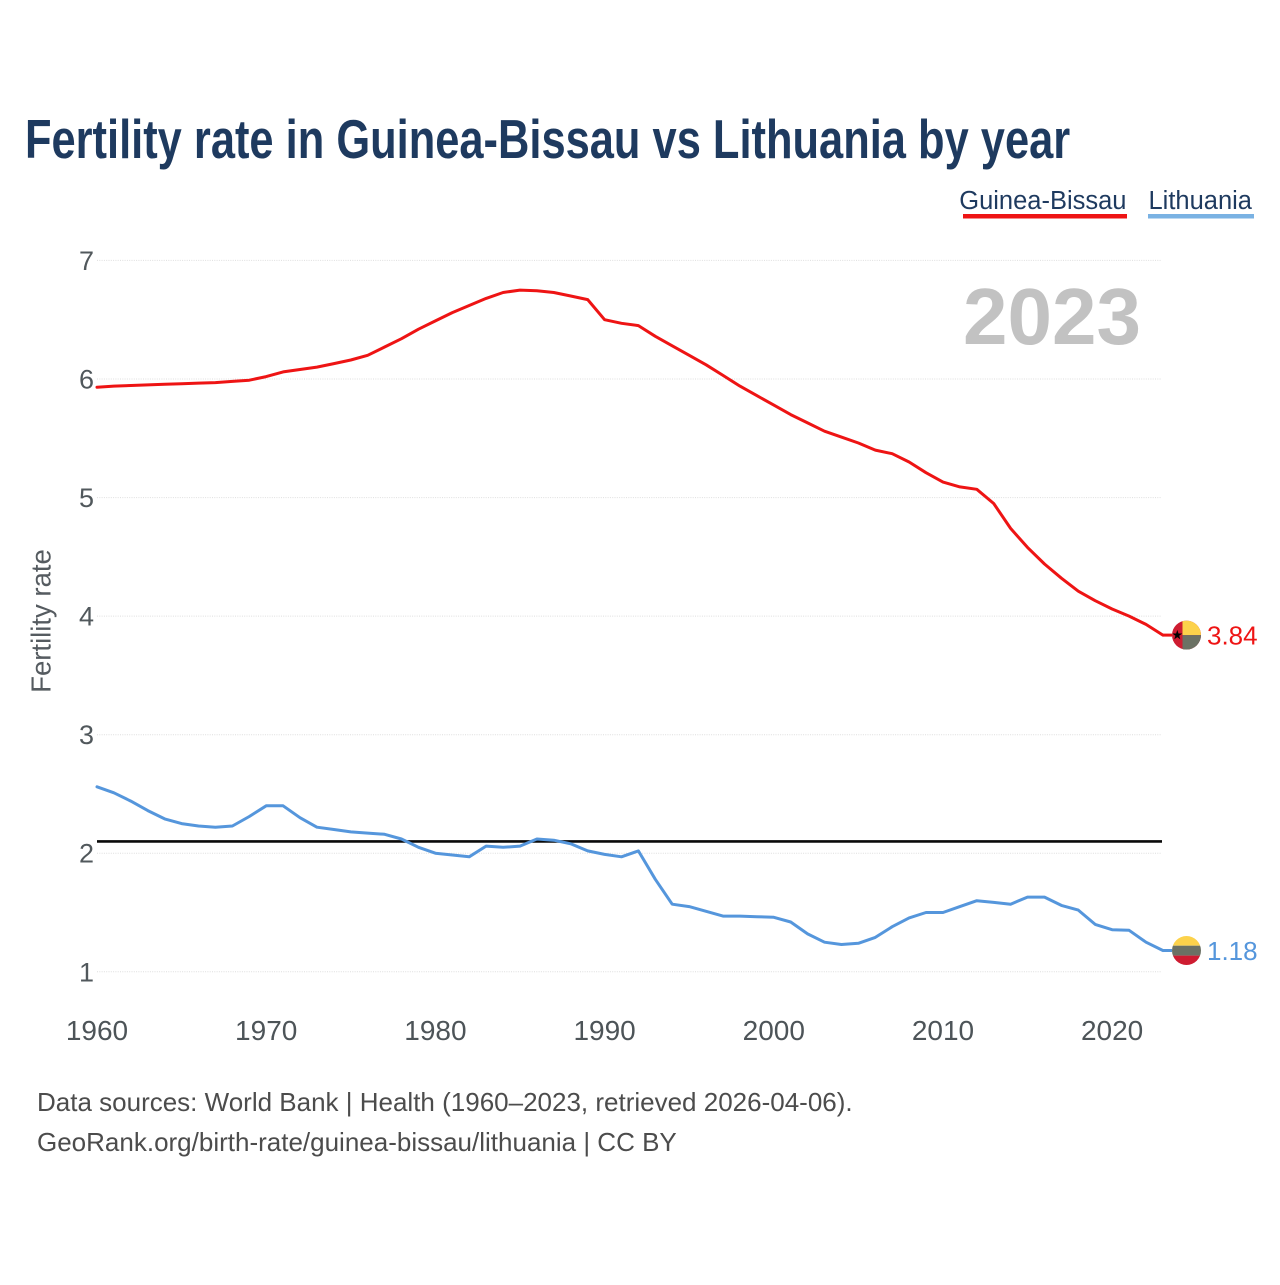 The image size is (1280, 1285). What do you see at coordinates (1200, 201) in the screenshot?
I see `svg-text: Lithuania` at bounding box center [1200, 201].